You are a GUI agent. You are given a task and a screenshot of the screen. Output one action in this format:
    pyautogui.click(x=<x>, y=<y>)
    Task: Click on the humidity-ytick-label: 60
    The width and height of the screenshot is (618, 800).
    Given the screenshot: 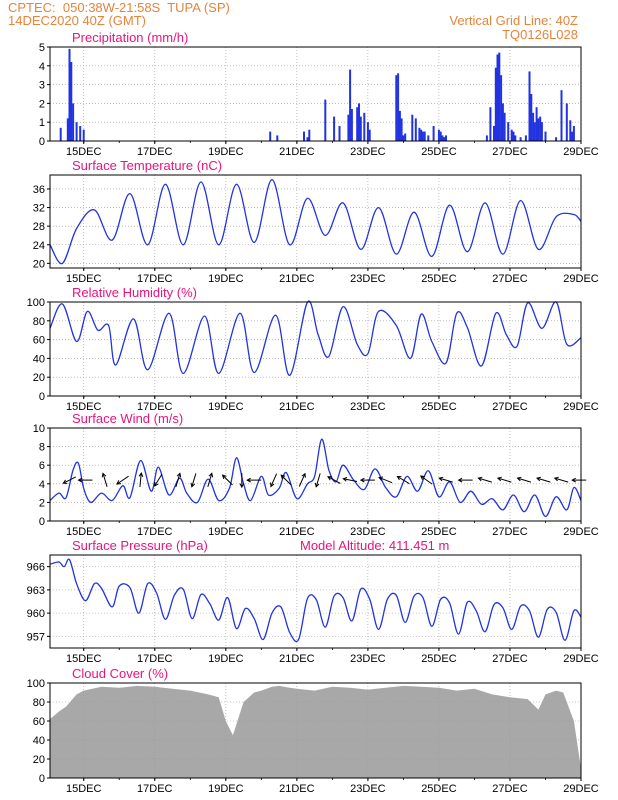 What is the action you would take?
    pyautogui.click(x=39, y=341)
    